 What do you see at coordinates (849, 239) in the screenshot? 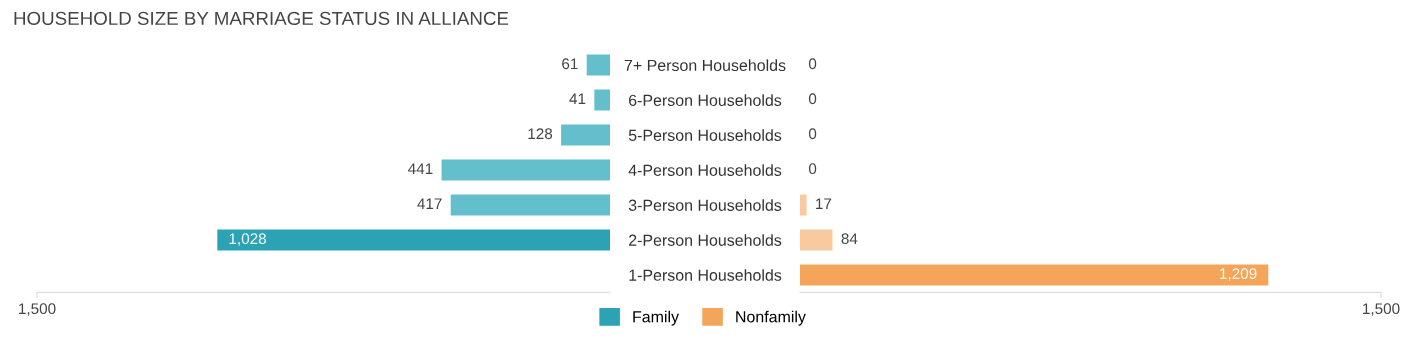
I see `data-label: 84` at bounding box center [849, 239].